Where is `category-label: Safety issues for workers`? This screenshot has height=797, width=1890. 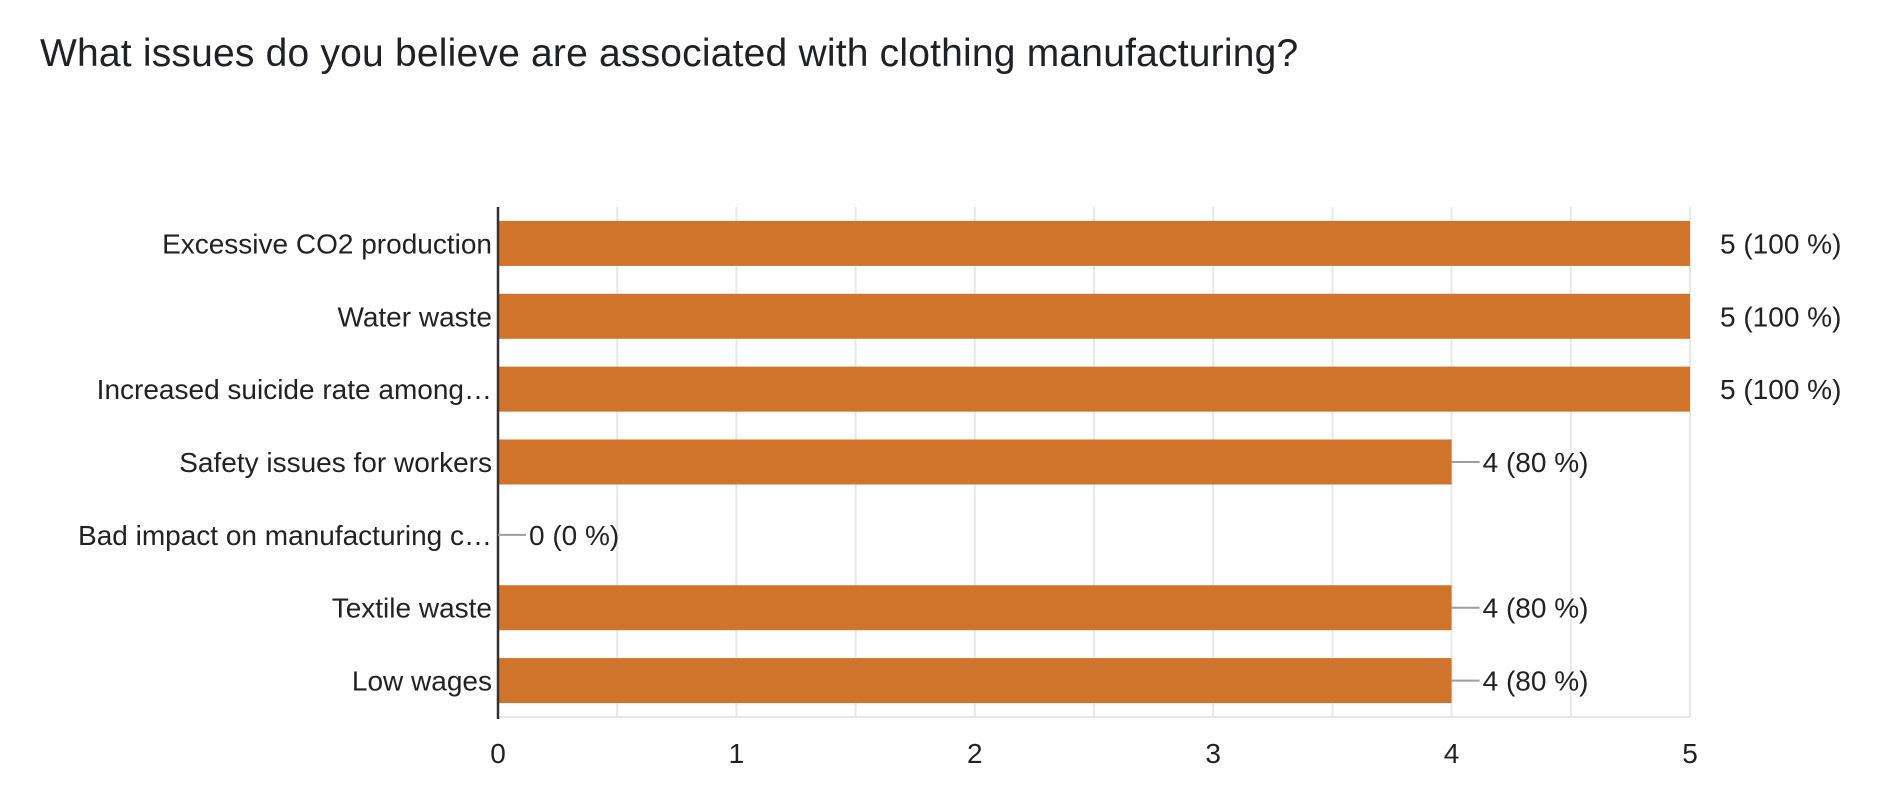 category-label: Safety issues for workers is located at coordinates (335, 462).